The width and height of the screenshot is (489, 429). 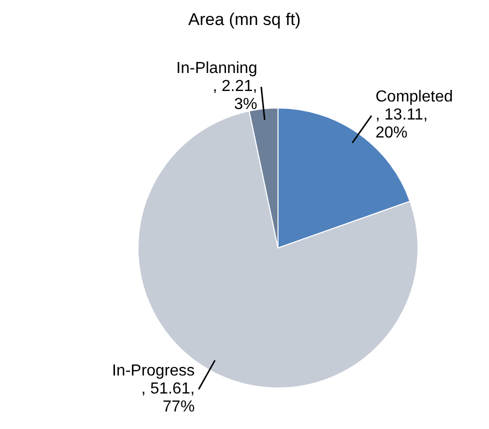 What do you see at coordinates (153, 371) in the screenshot?
I see `slice-label: In-Progress` at bounding box center [153, 371].